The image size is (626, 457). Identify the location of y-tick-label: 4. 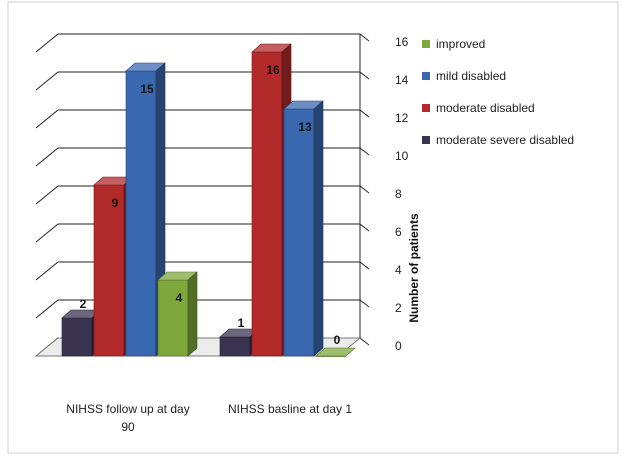
(398, 270).